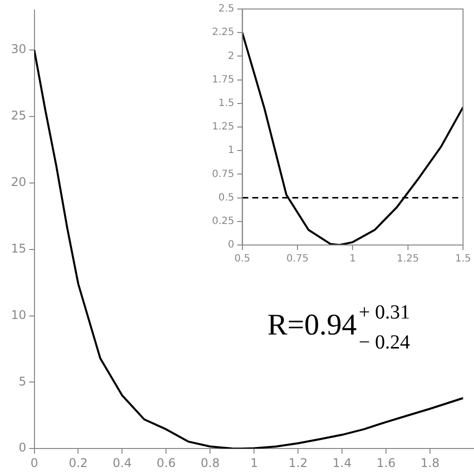  Describe the element at coordinates (430, 463) in the screenshot. I see `x-tick-label: 1.8` at that location.